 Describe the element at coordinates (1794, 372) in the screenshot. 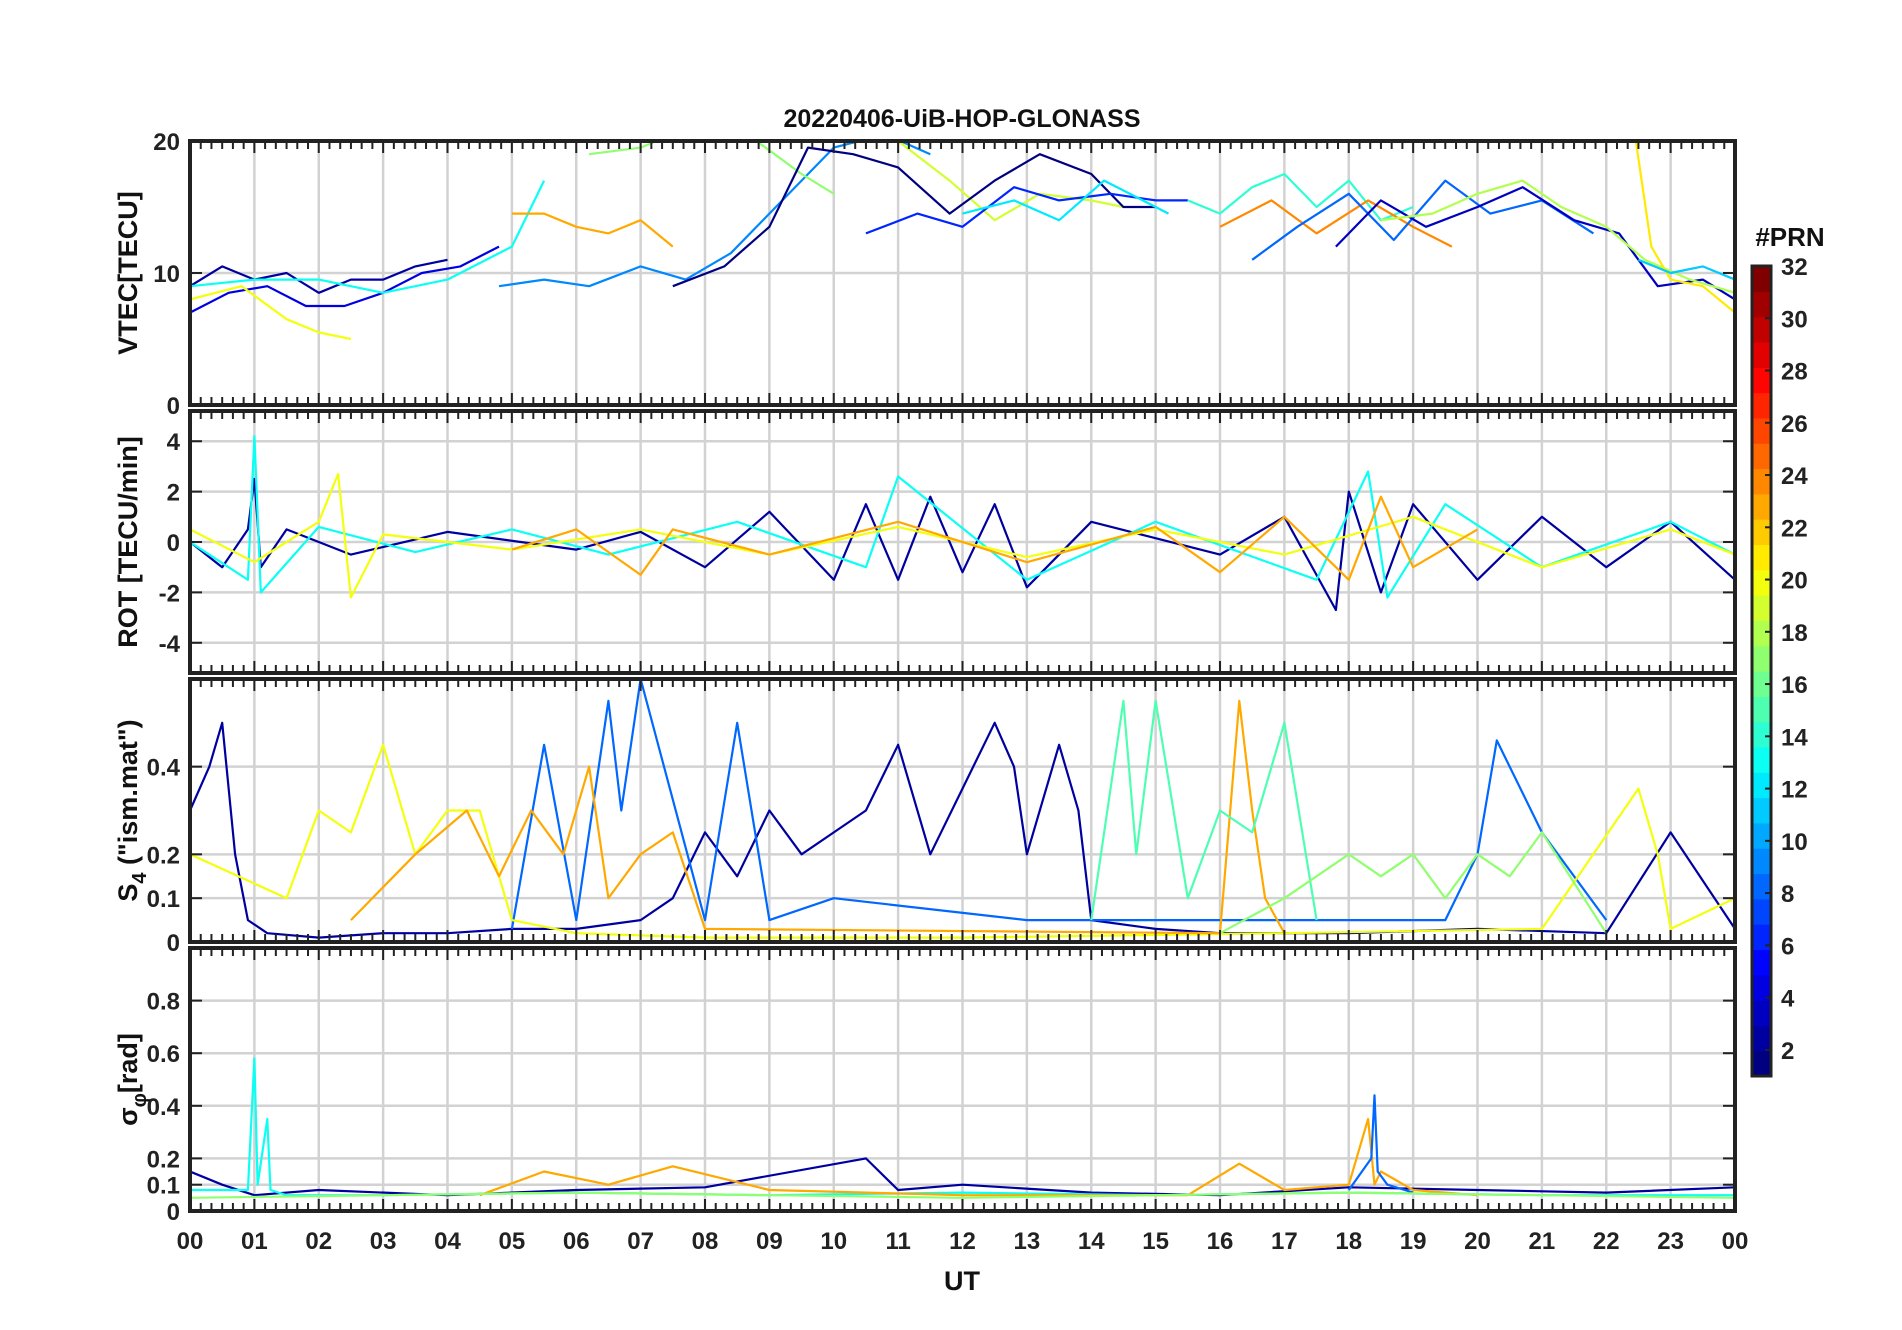

I see `colorbar-tick-label: 28` at that location.